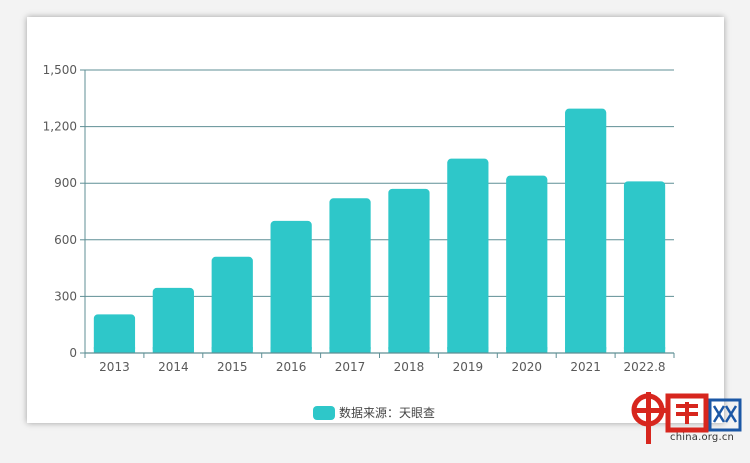 The image size is (750, 463). Describe the element at coordinates (645, 367) in the screenshot. I see `x-tick-label: 2022.8` at that location.